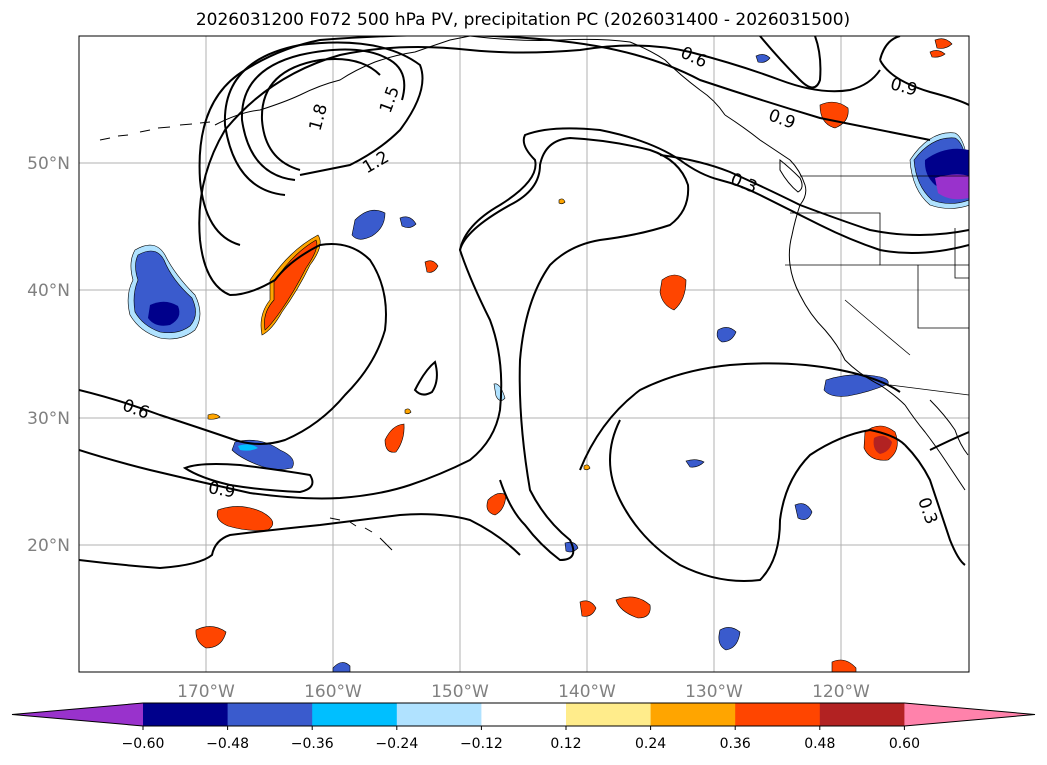 This screenshot has height=765, width=1047. What do you see at coordinates (48, 546) in the screenshot?
I see `lat-label-20n: 20°N` at bounding box center [48, 546].